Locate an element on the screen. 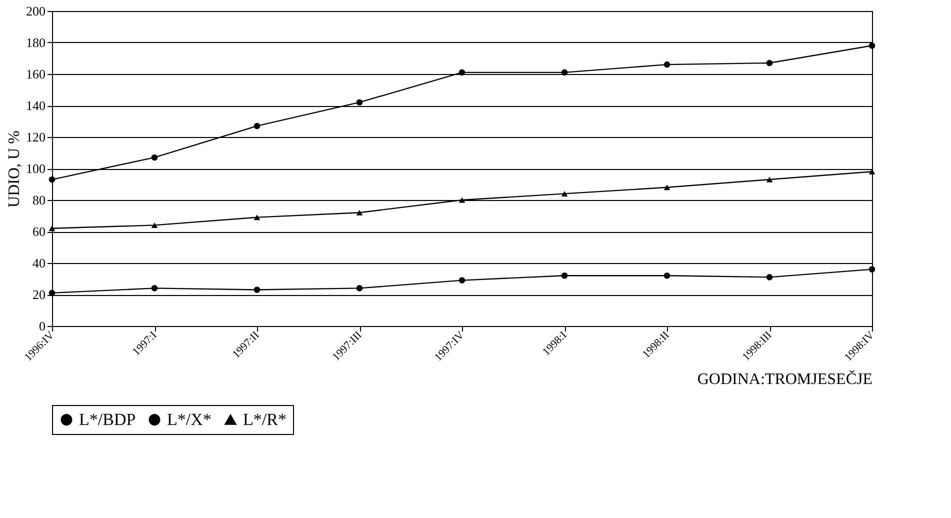 The width and height of the screenshot is (951, 518). y-tick-label: 140 is located at coordinates (36, 105).